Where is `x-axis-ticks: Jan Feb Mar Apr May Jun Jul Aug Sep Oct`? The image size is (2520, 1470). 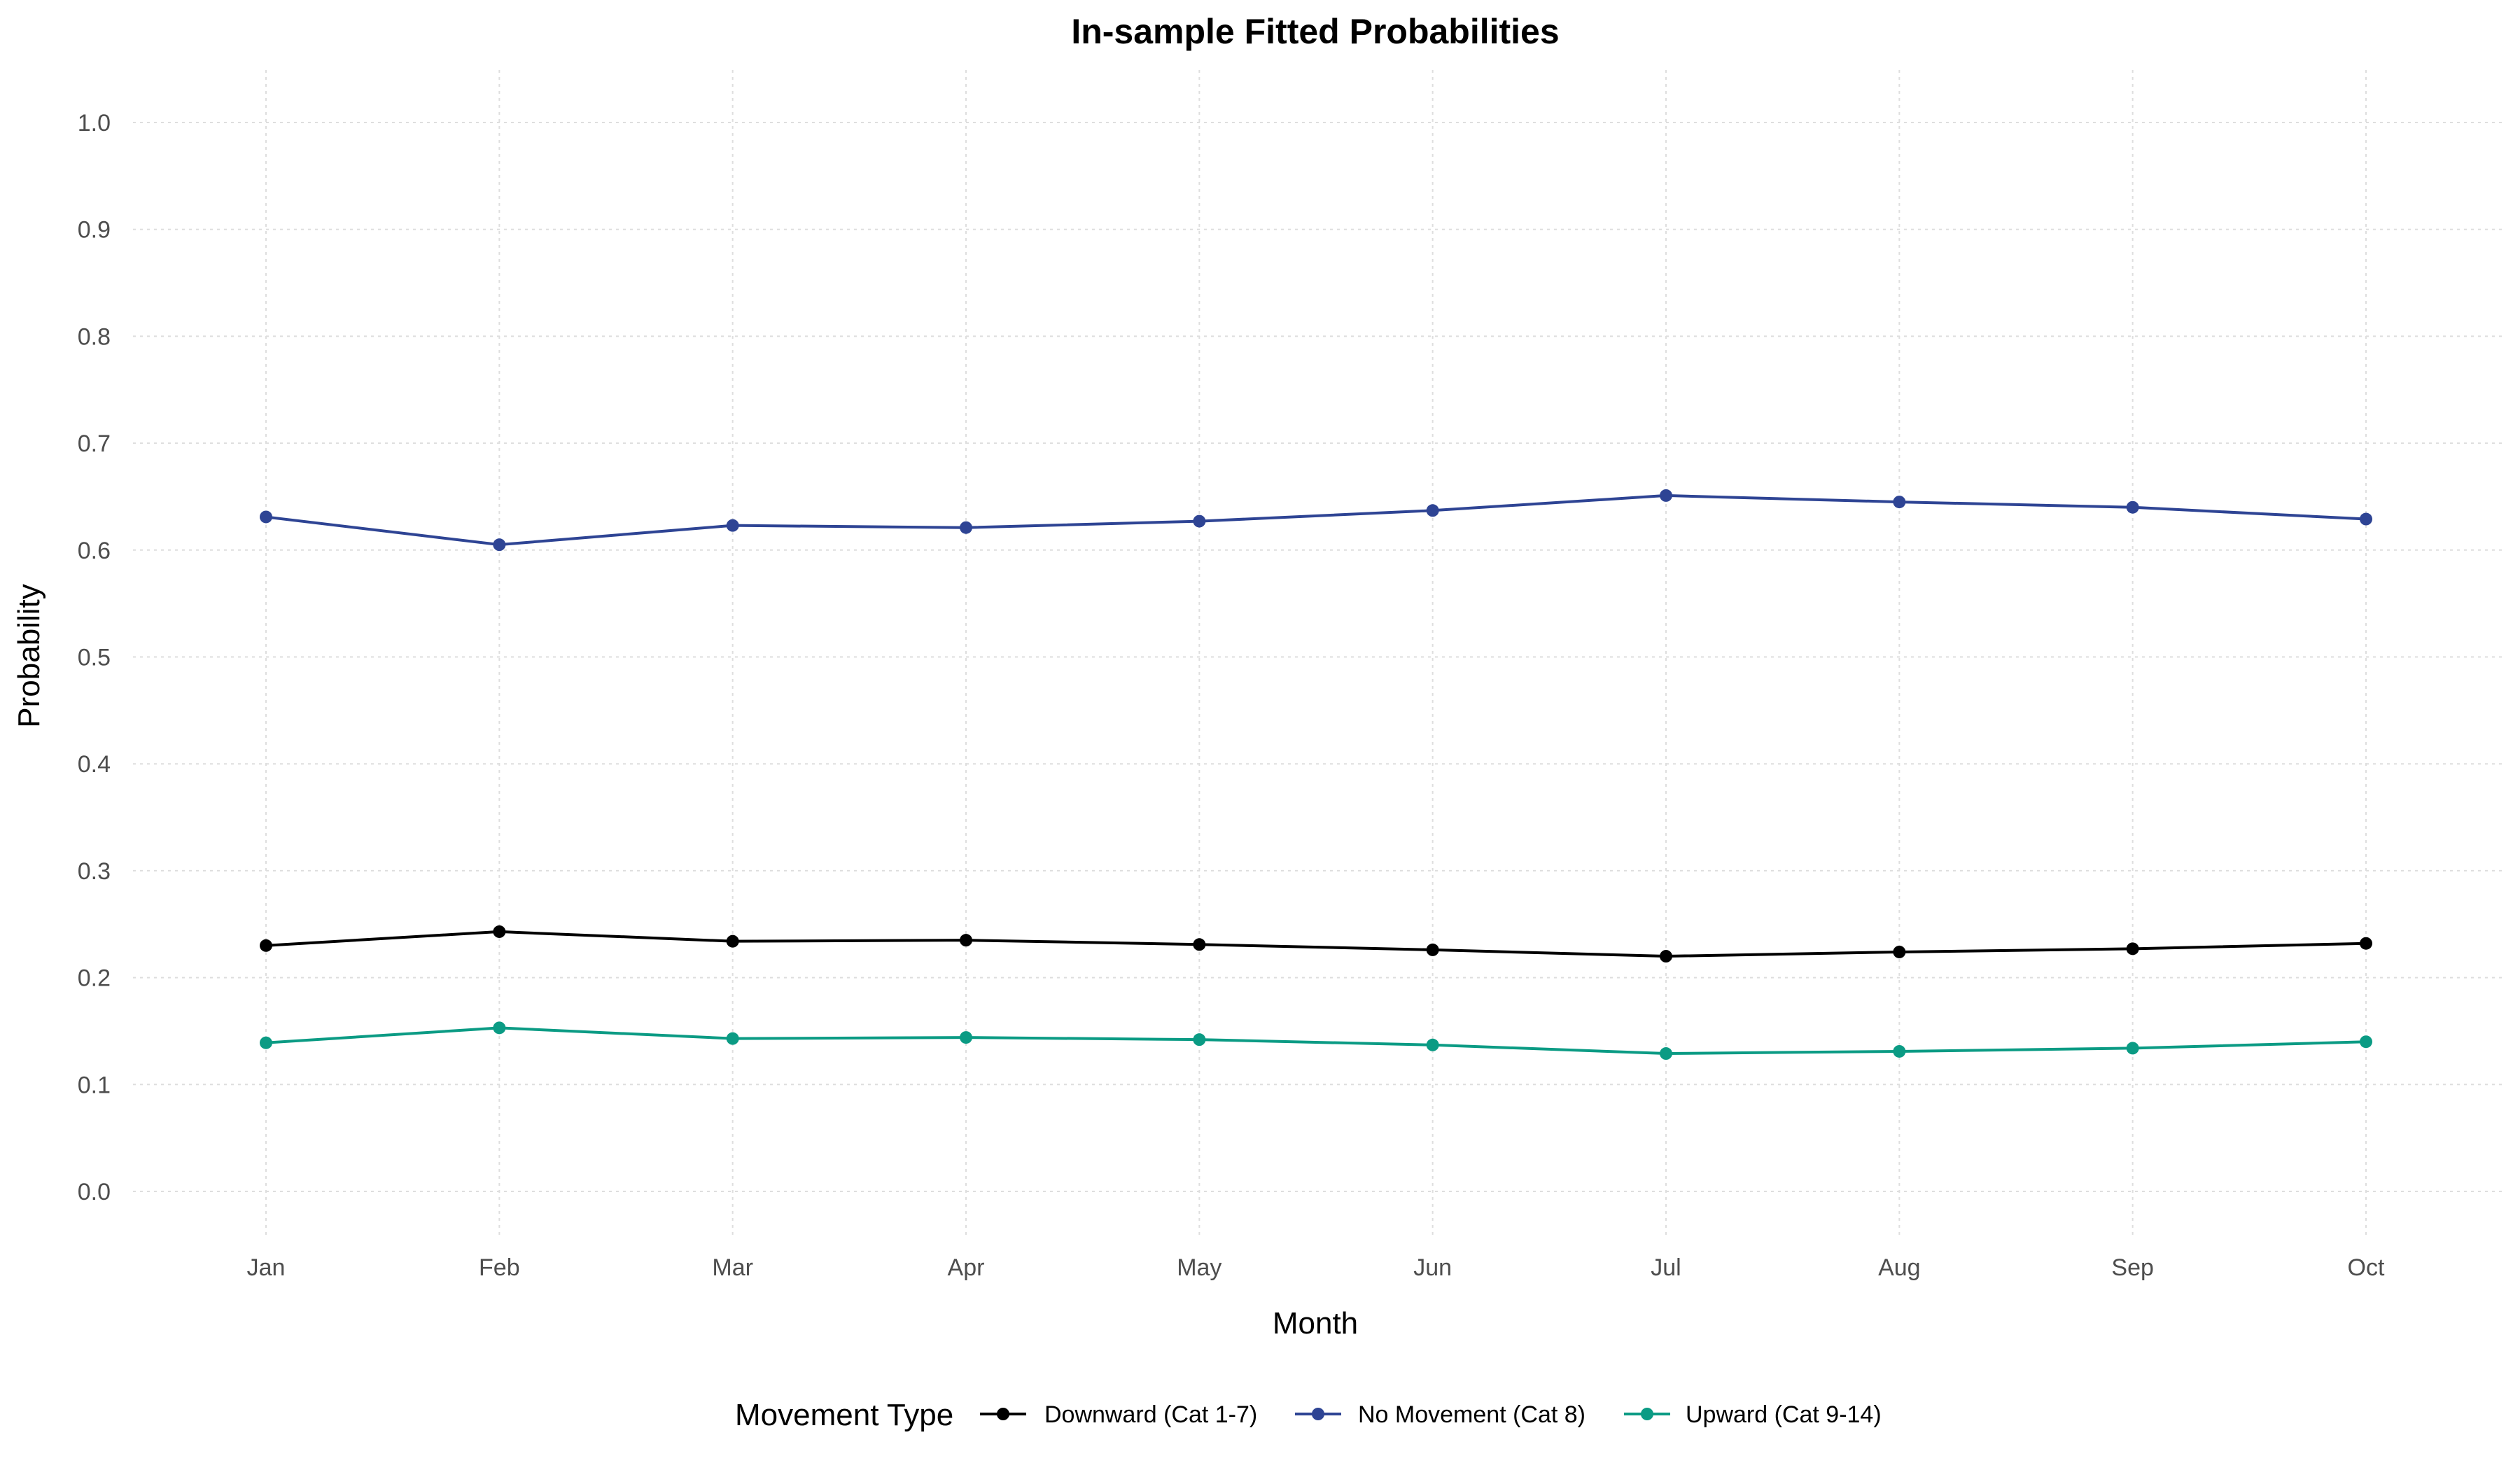
x-axis-ticks: Jan Feb Mar Apr May Jun Jul Aug Sep Oct is located at coordinates (1316, 1267).